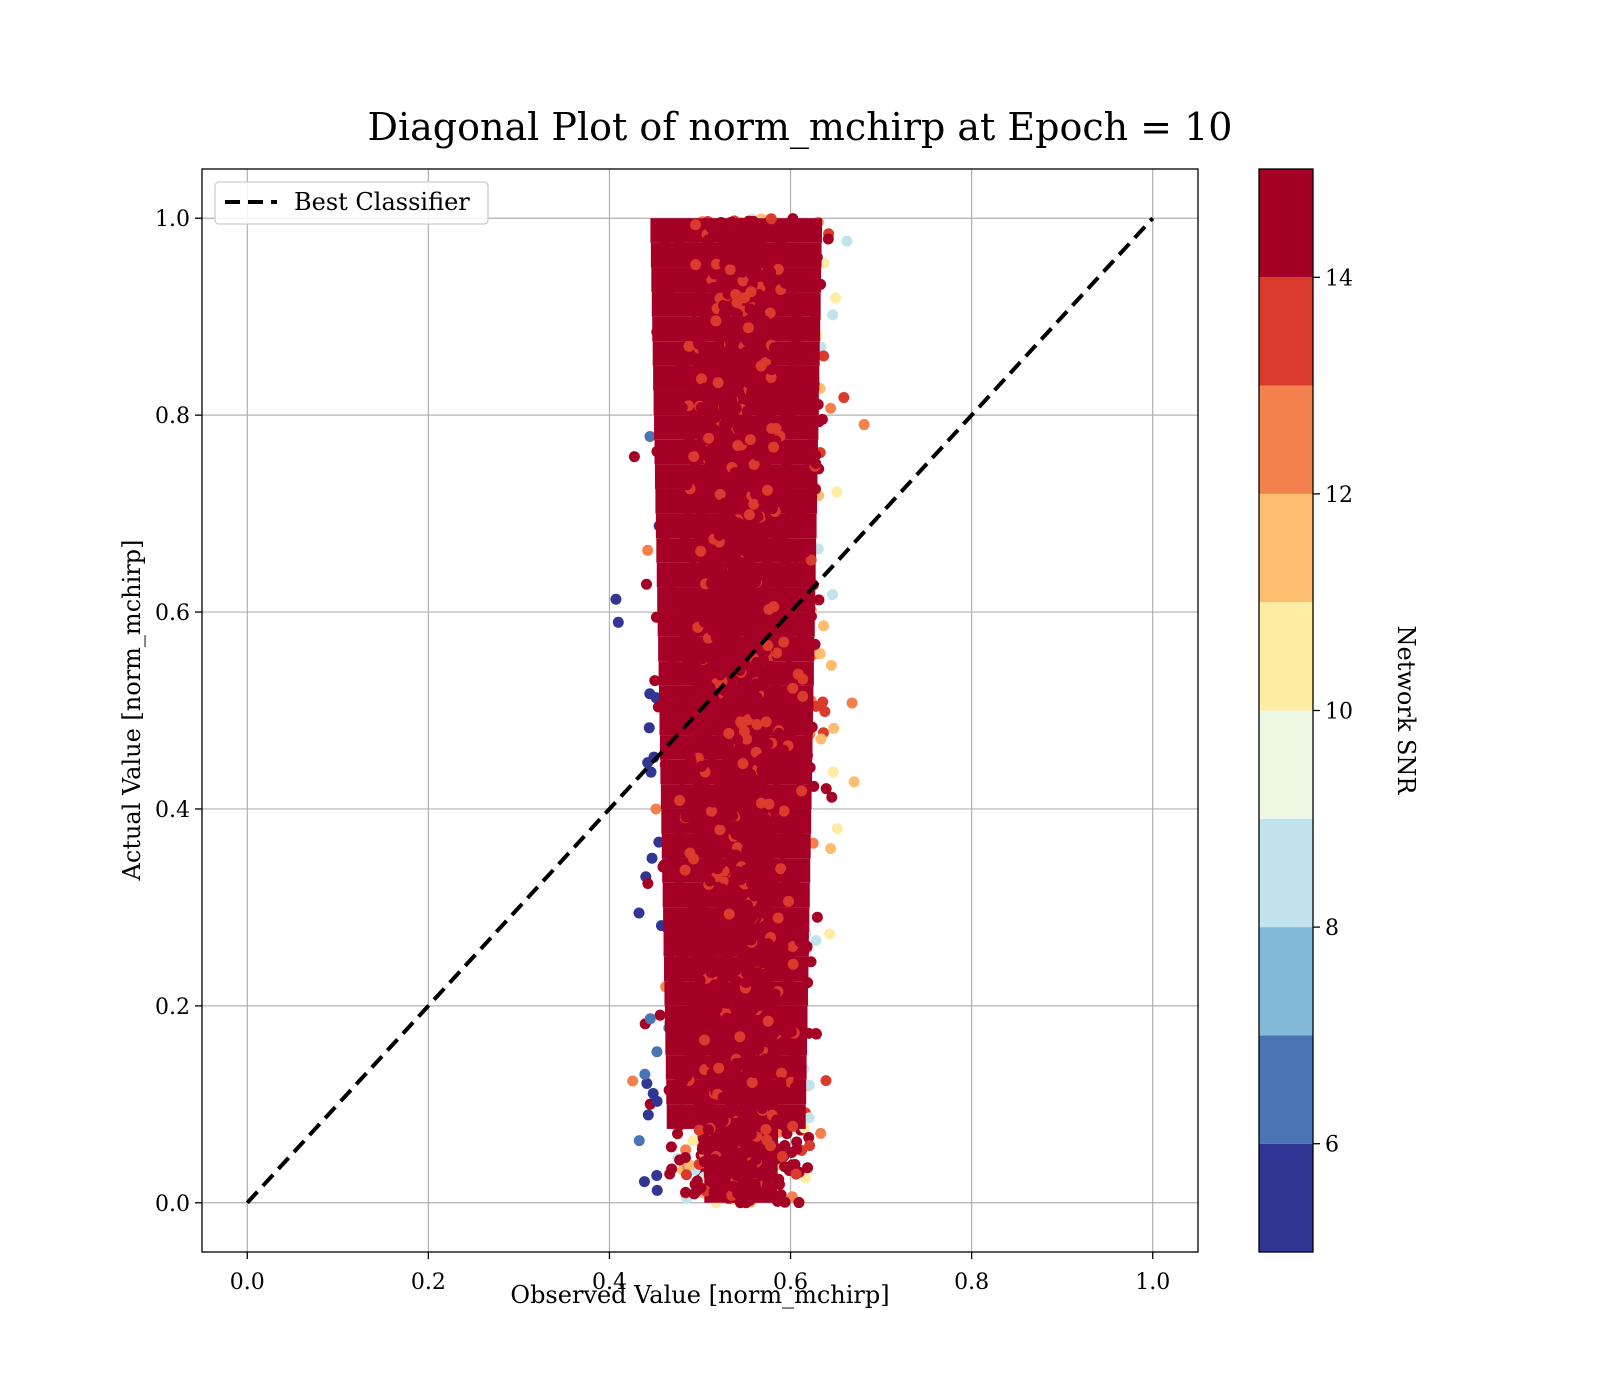 The height and width of the screenshot is (1400, 1600). What do you see at coordinates (971, 1282) in the screenshot?
I see `x-tick-label: 0.8` at bounding box center [971, 1282].